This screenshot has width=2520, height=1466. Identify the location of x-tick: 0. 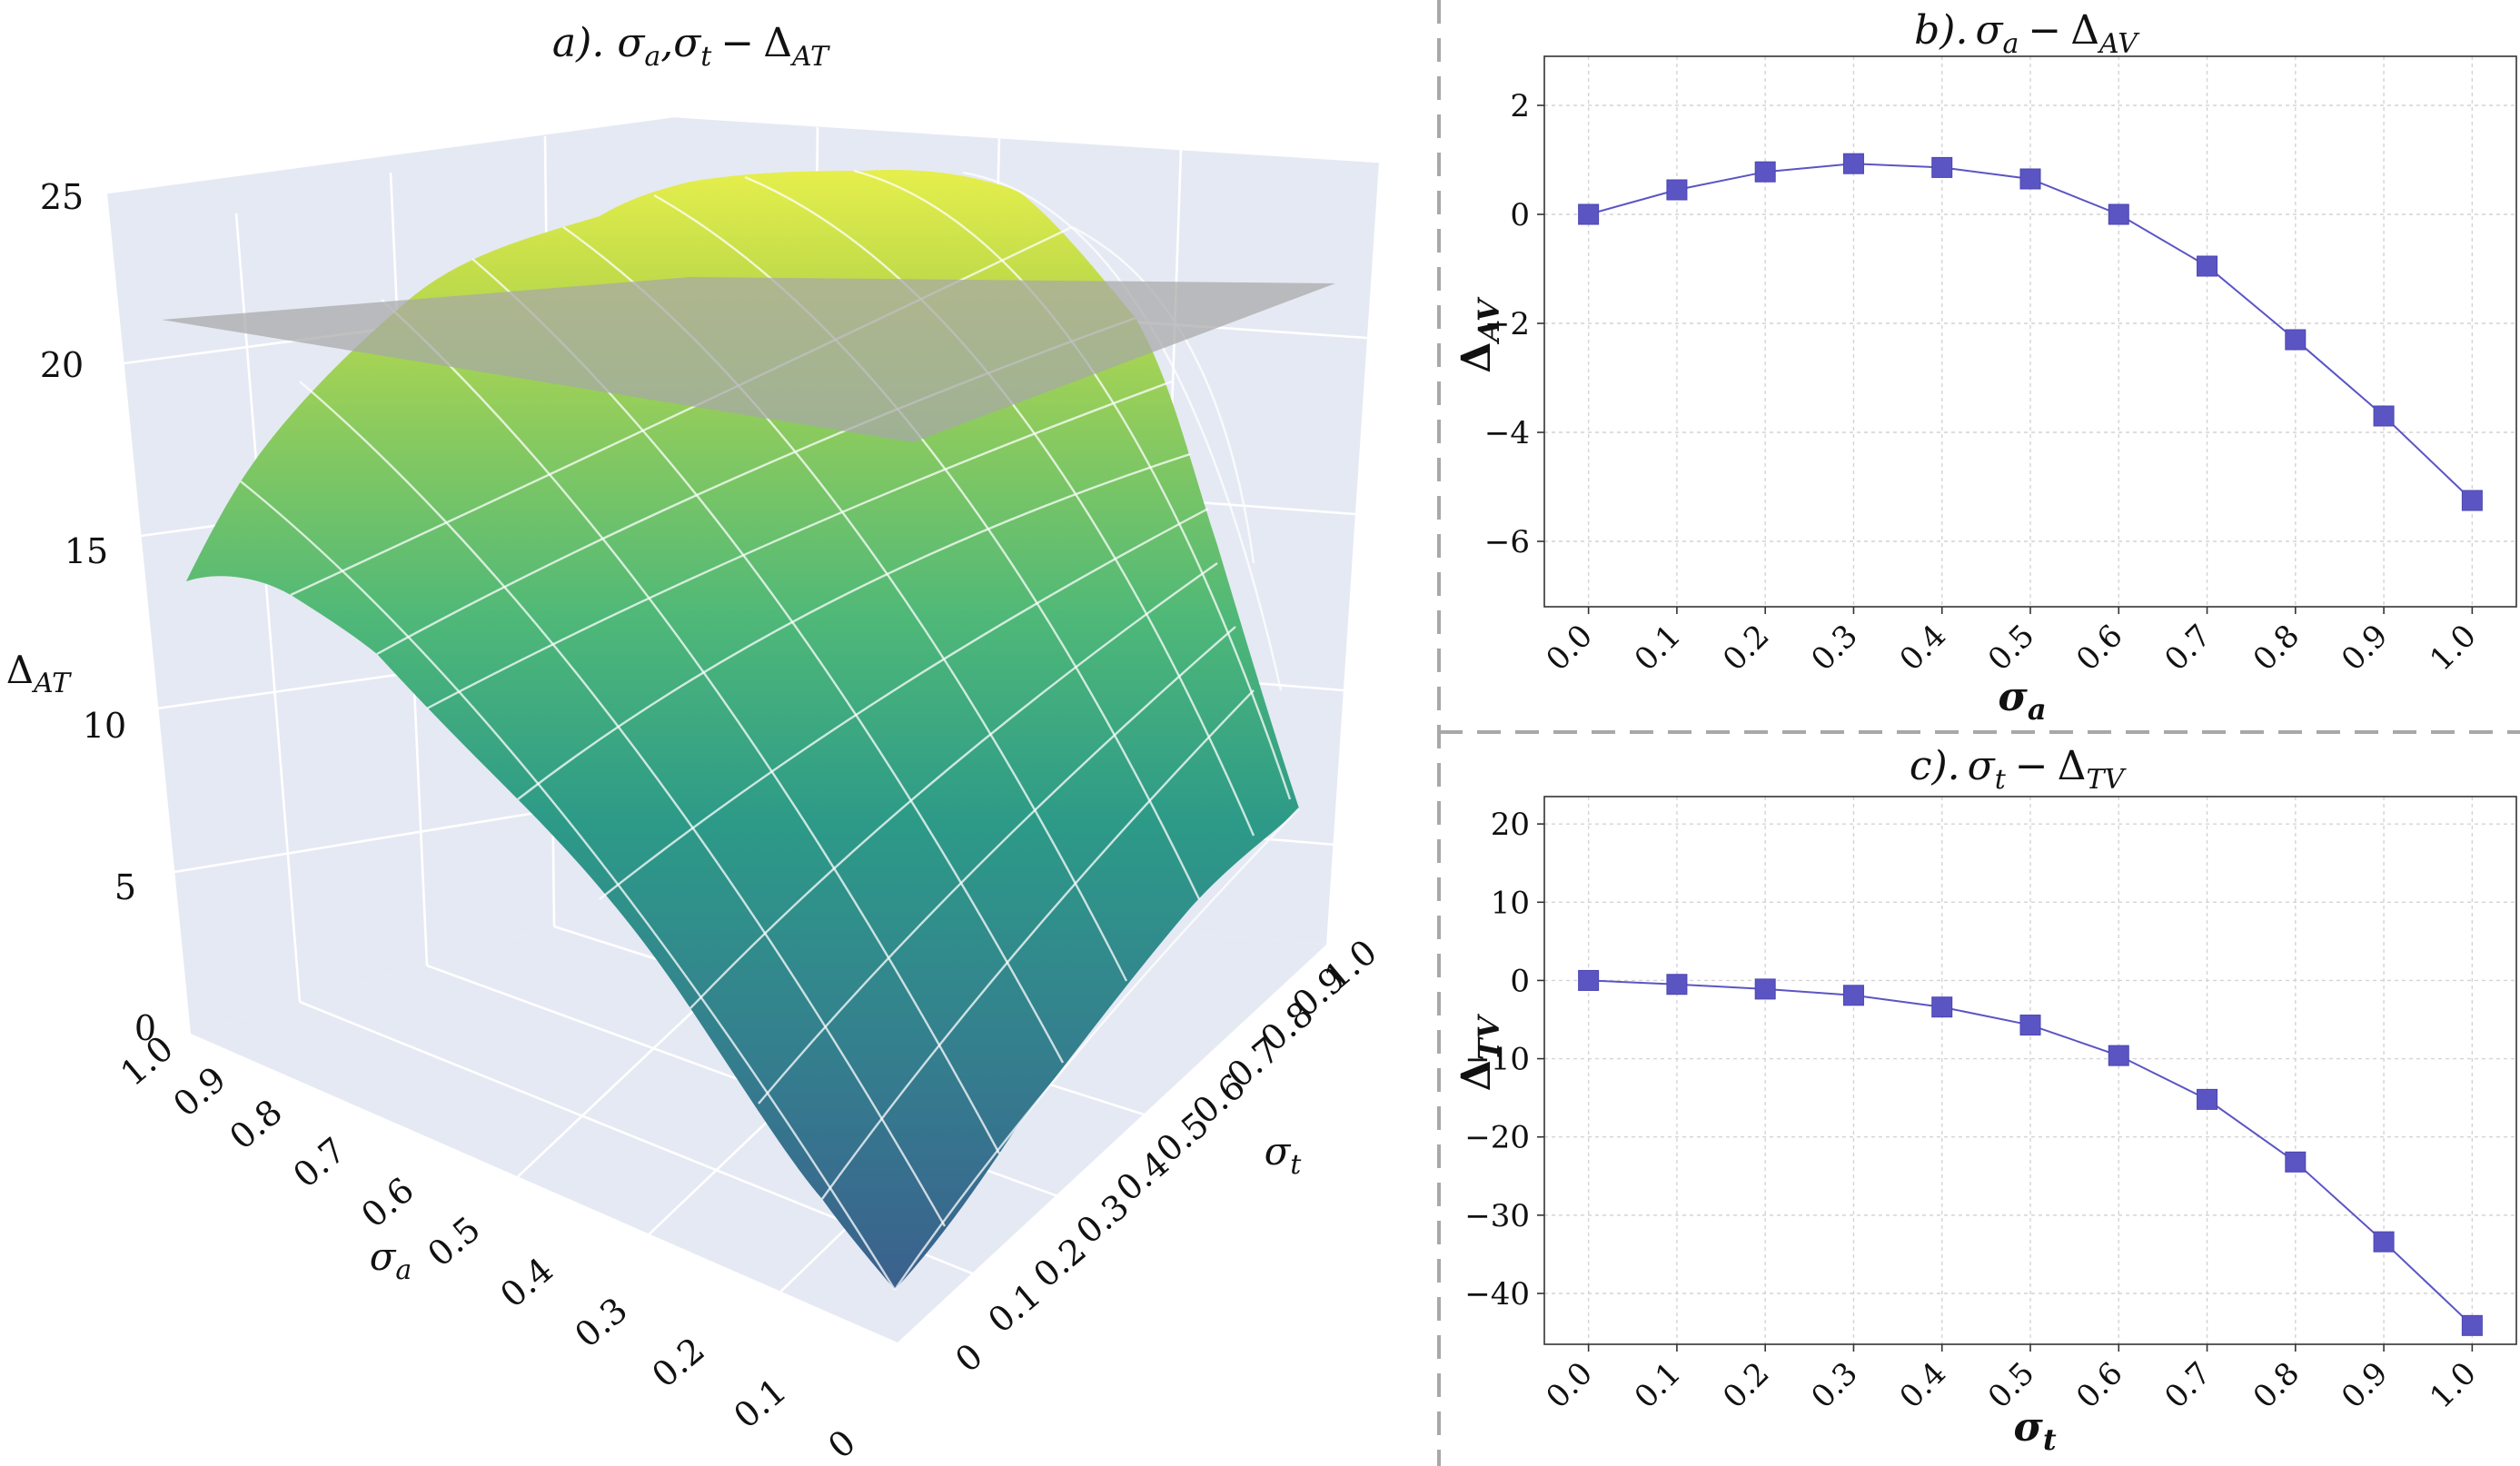
(841, 1443).